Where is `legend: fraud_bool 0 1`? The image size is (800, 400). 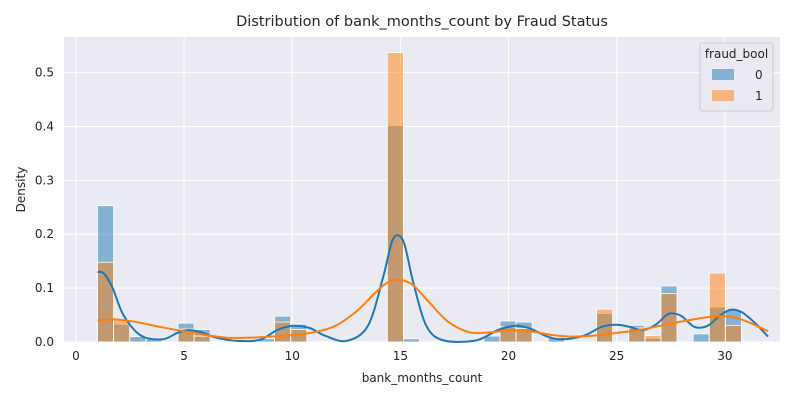
legend: fraud_bool 0 1 is located at coordinates (736, 77).